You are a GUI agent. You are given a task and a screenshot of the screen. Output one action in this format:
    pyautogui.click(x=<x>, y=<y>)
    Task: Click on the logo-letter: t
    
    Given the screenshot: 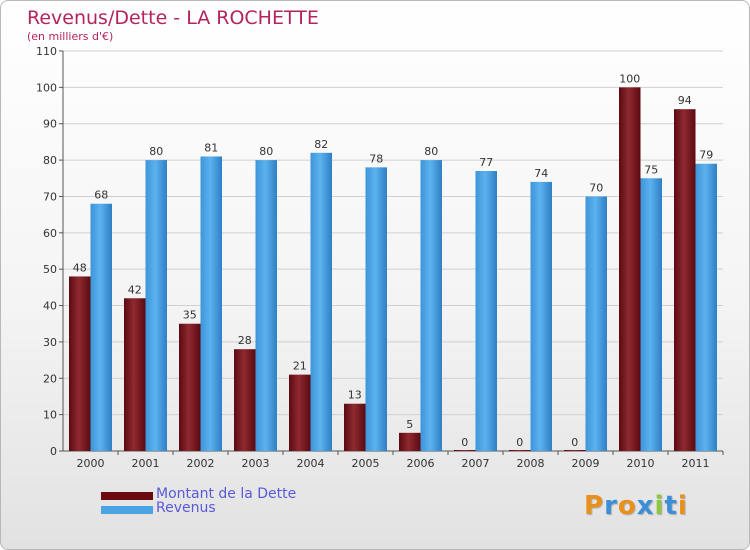 What is the action you would take?
    pyautogui.click(x=671, y=506)
    